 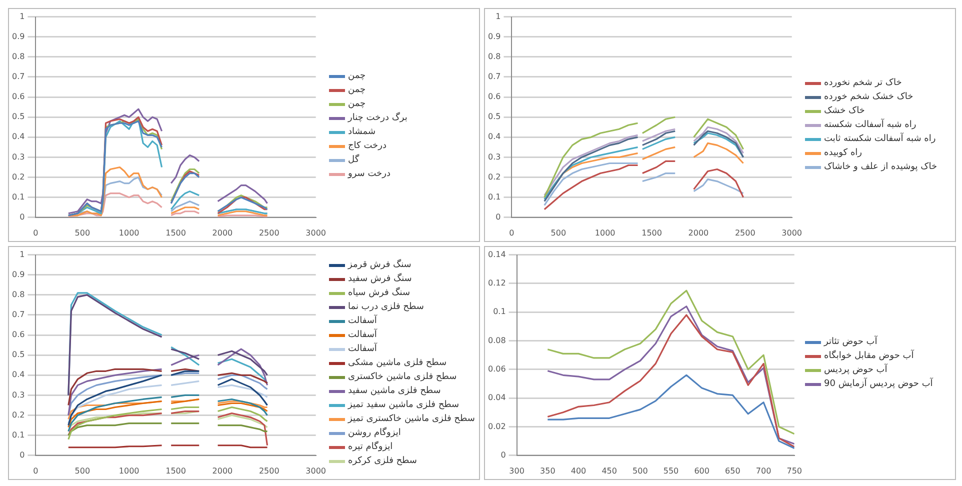 What do you see at coordinates (881, 167) in the screenshot?
I see `legend-label: خاک پوشیده از علف و خاشاک` at bounding box center [881, 167].